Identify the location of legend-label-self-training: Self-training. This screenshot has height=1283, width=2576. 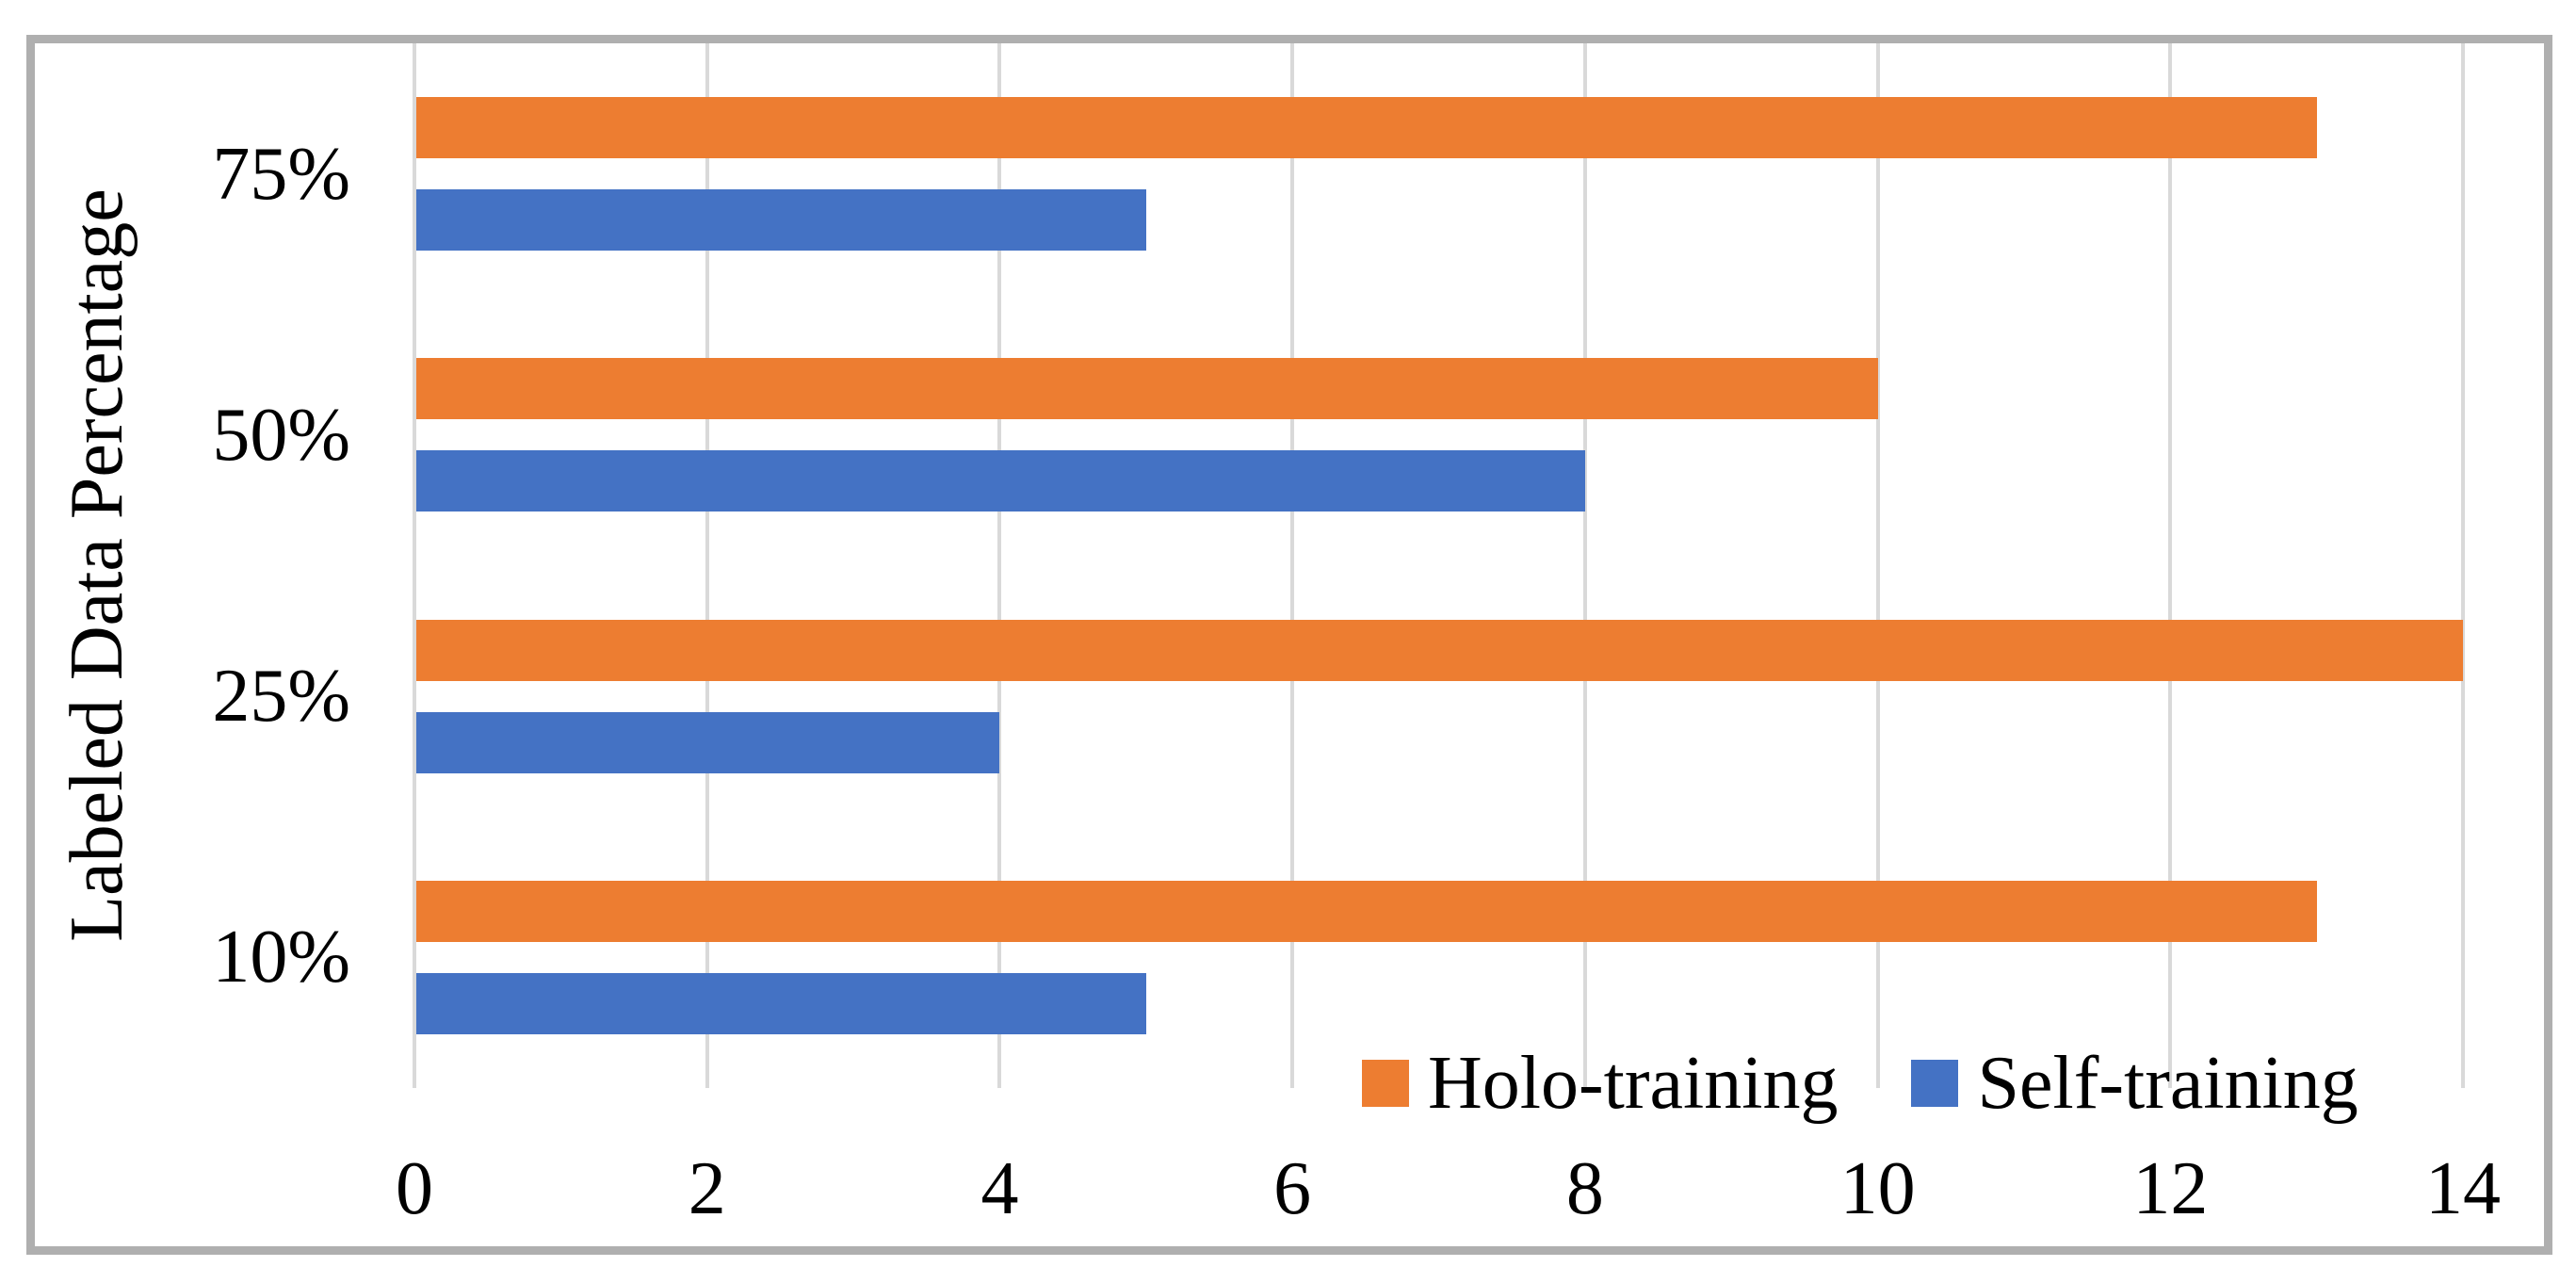
(2167, 1083).